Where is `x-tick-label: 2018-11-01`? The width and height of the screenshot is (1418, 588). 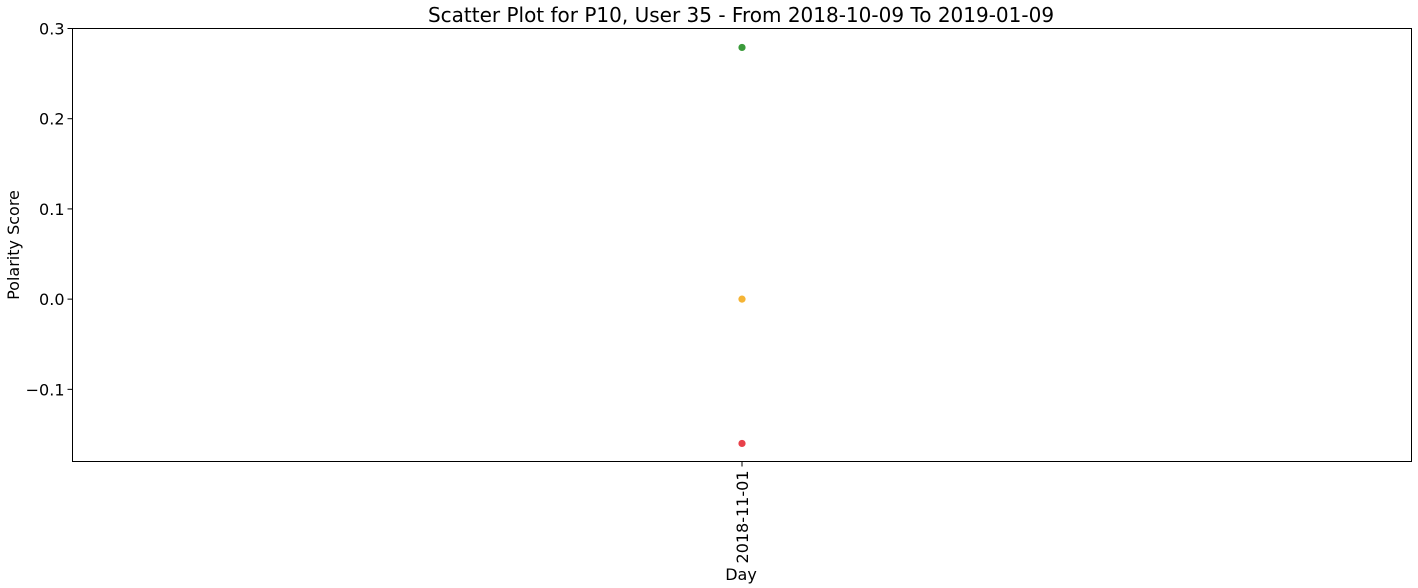 x-tick-label: 2018-11-01 is located at coordinates (742, 517).